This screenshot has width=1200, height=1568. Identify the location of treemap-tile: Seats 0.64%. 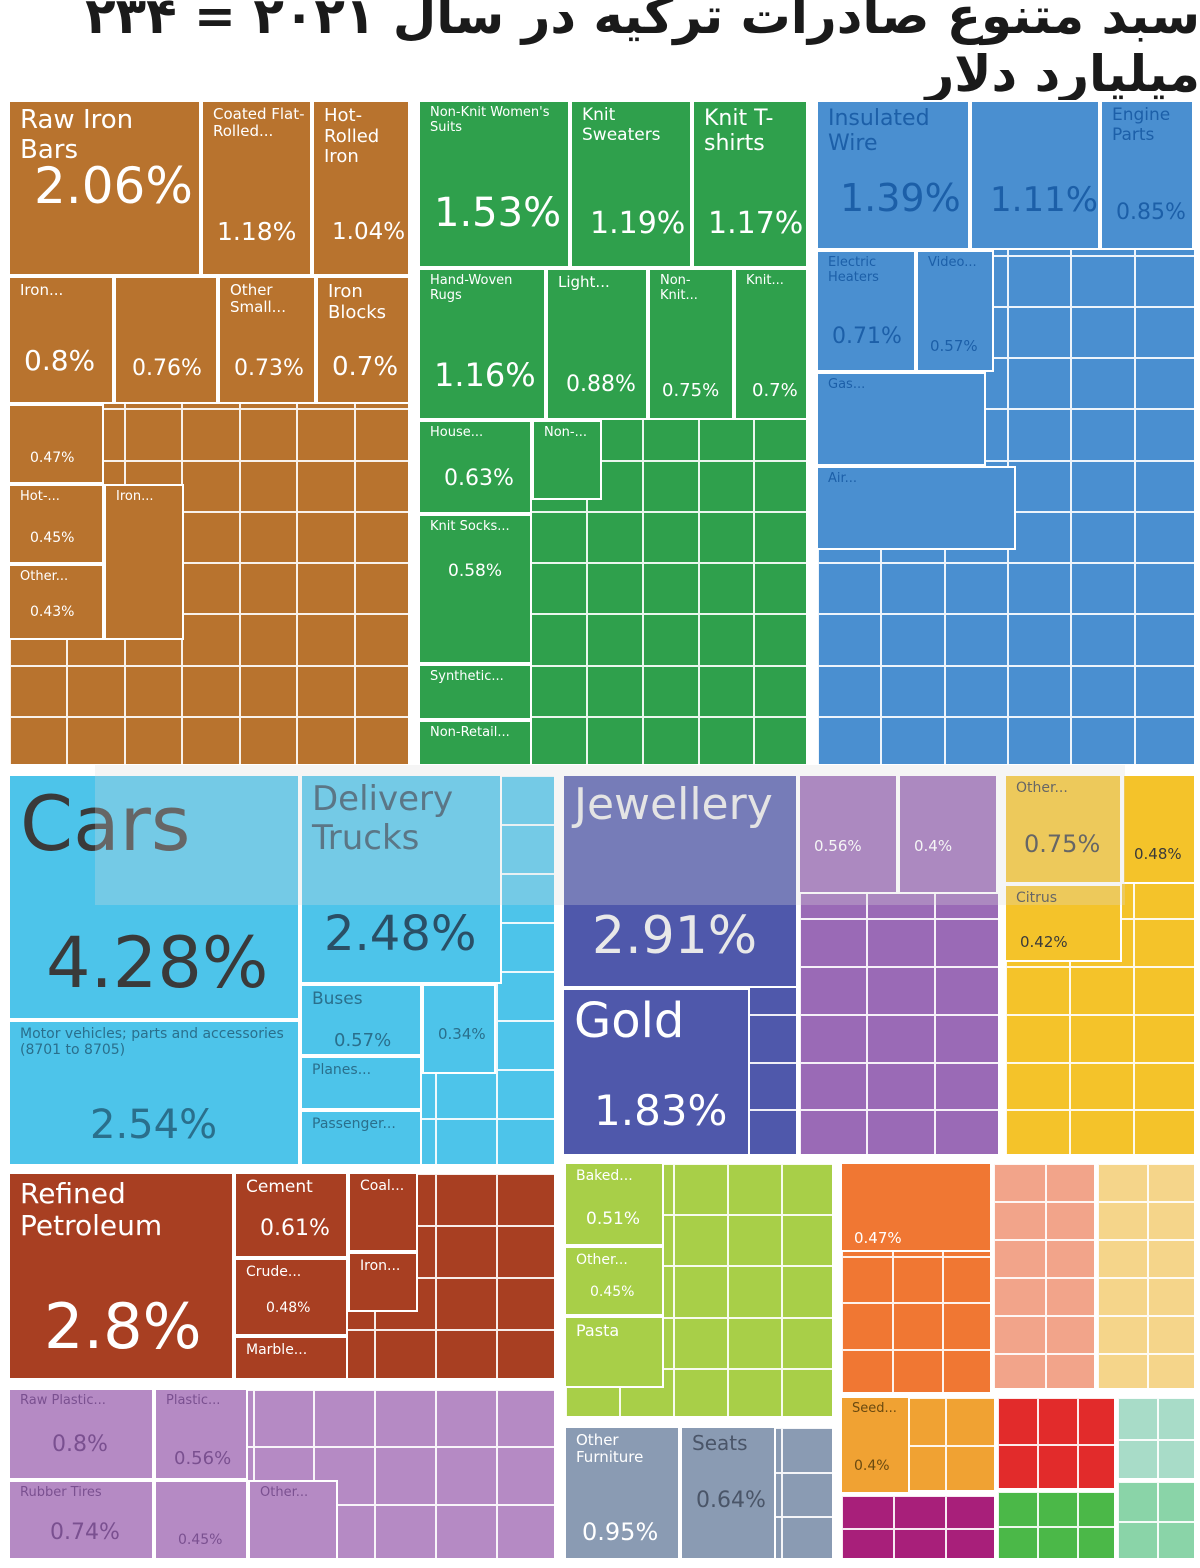
(728, 1493).